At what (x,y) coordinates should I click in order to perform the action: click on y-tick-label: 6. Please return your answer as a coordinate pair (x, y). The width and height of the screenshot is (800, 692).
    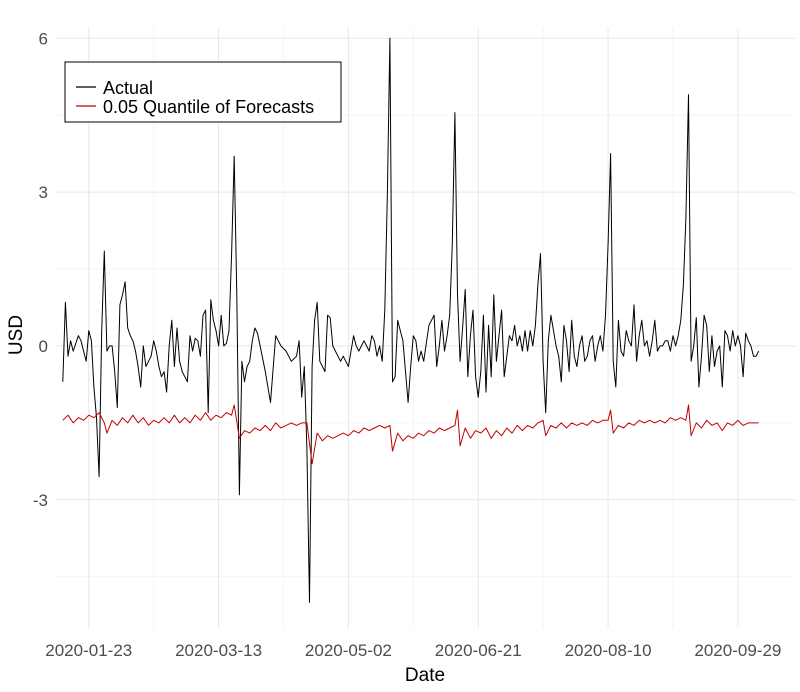
    Looking at the image, I should click on (43, 38).